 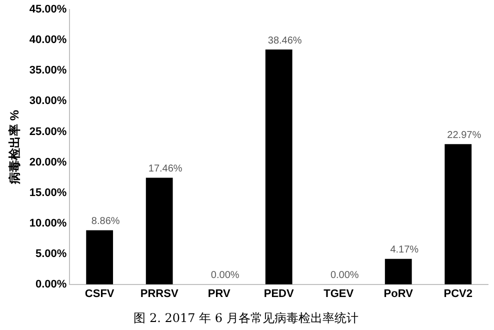 I want to click on y-tick-label: 10.00%, so click(x=48, y=223).